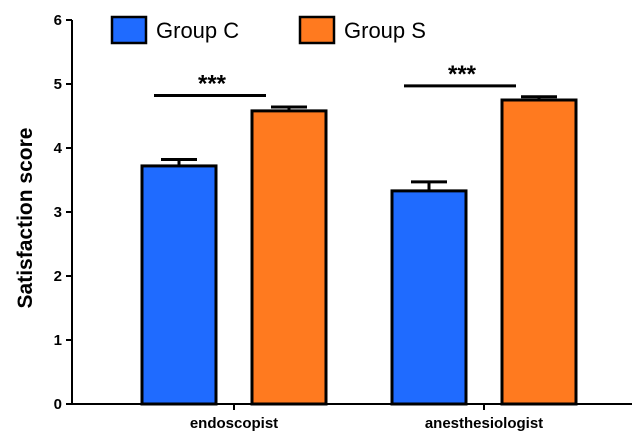 This screenshot has height=434, width=638. I want to click on x-category-label: endoscopist, so click(234, 423).